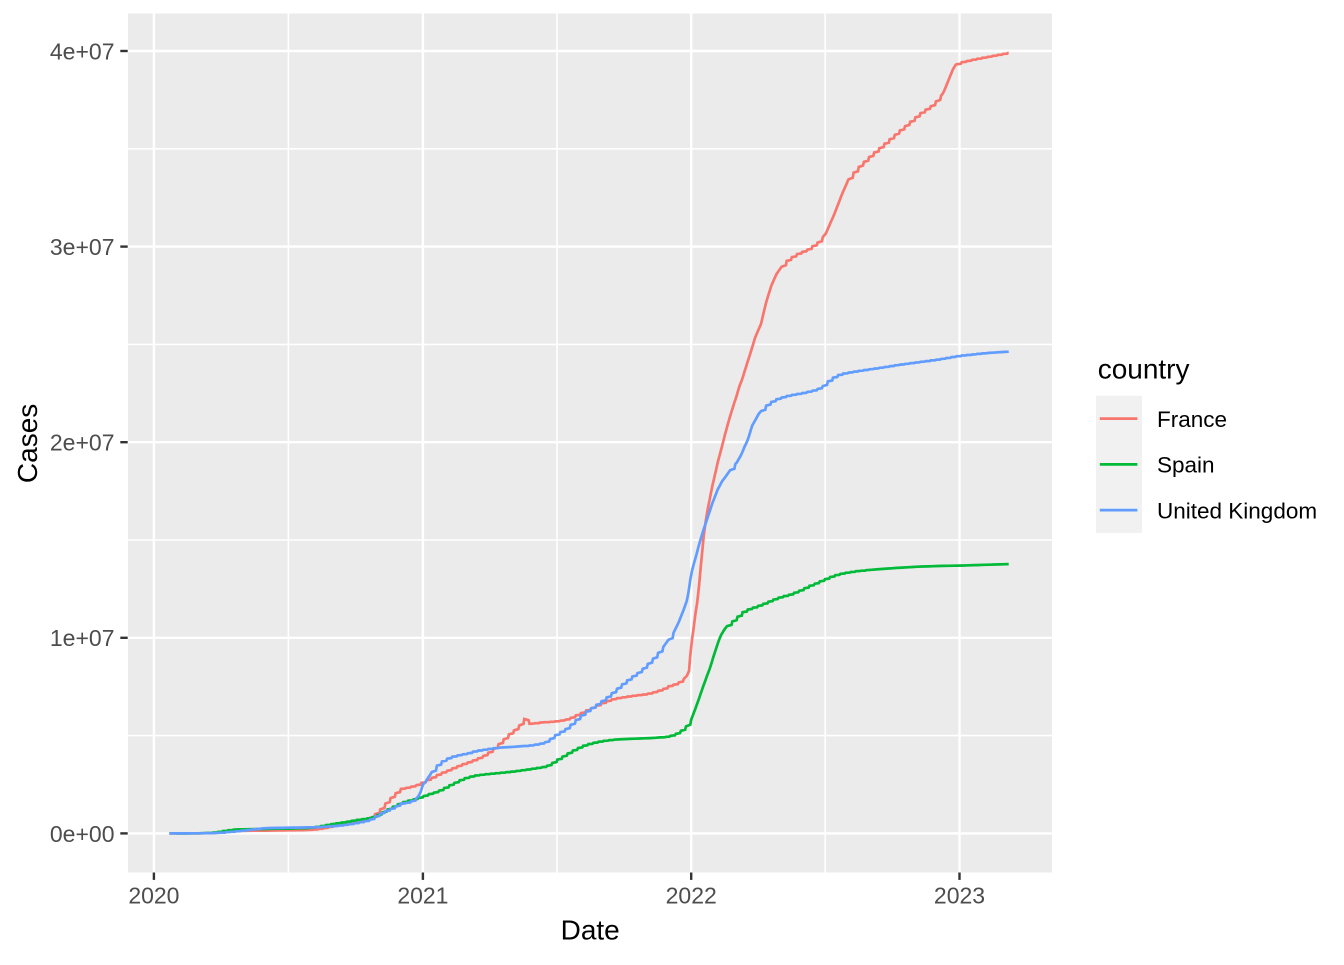 This screenshot has width=1344, height=965. Describe the element at coordinates (422, 896) in the screenshot. I see `svg-text: 2021` at that location.